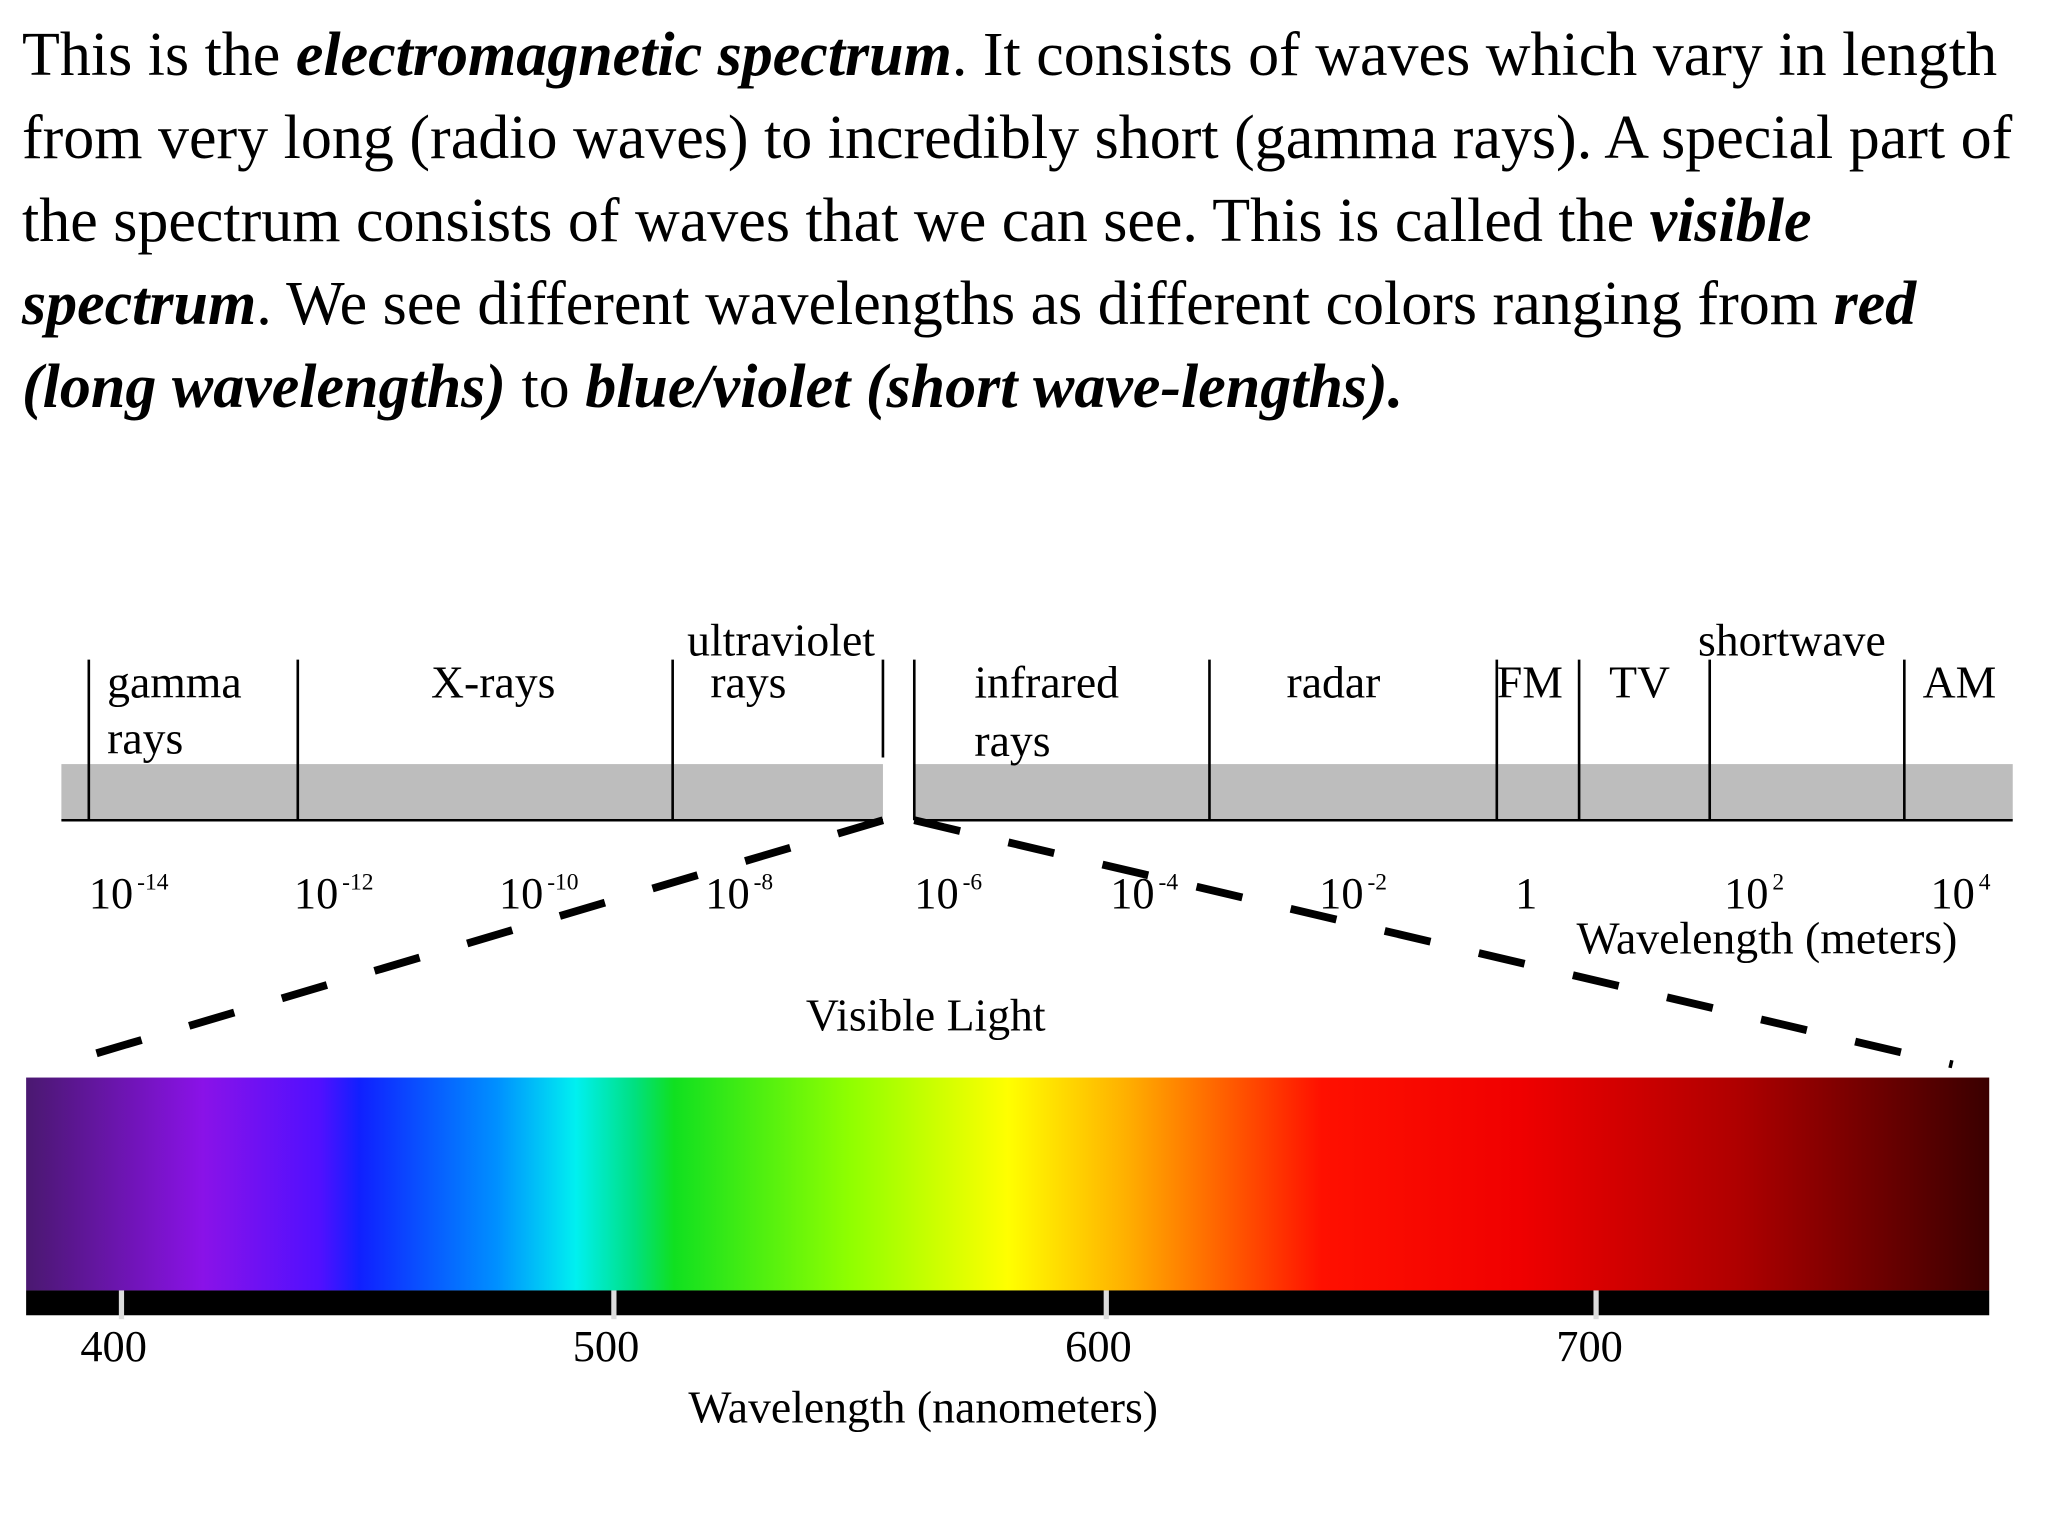 This screenshot has width=2048, height=1536. What do you see at coordinates (969, 345) in the screenshot?
I see `emphasis-text: red (long wavelengths)` at bounding box center [969, 345].